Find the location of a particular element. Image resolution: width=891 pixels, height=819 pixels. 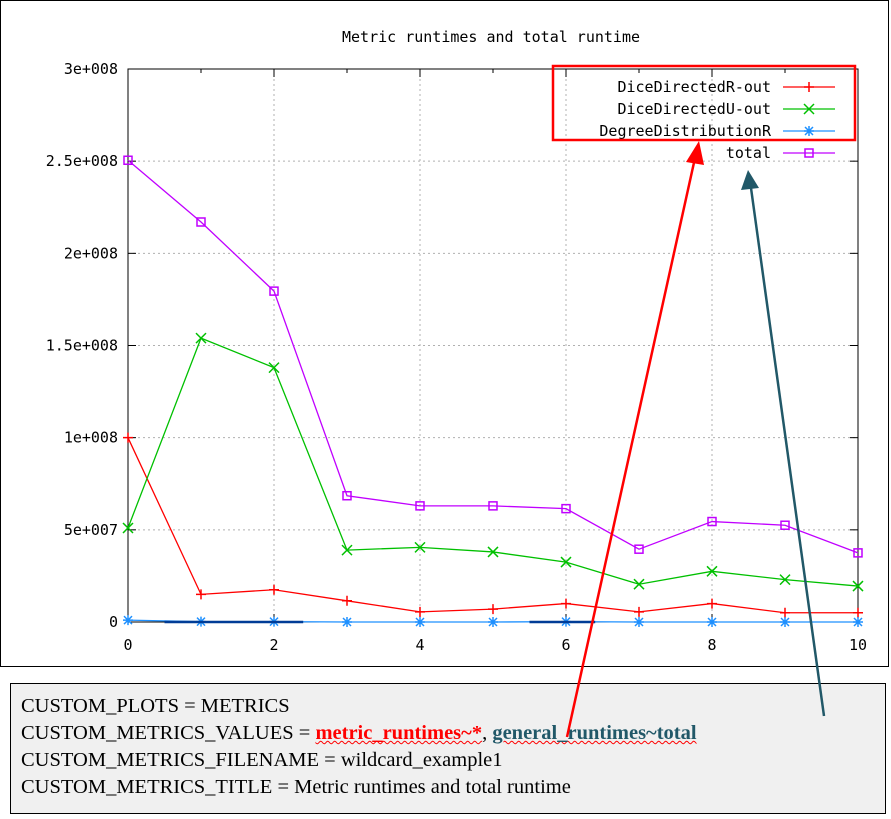

point-0-10-shape is located at coordinates (858, 612).